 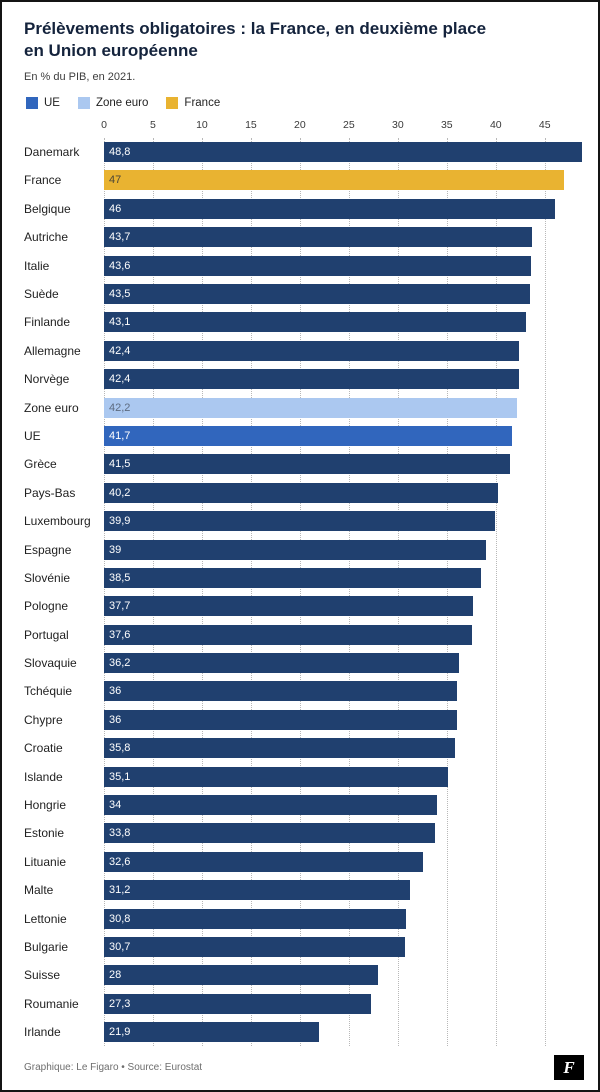 I want to click on bar-value: 43,5, so click(x=120, y=294).